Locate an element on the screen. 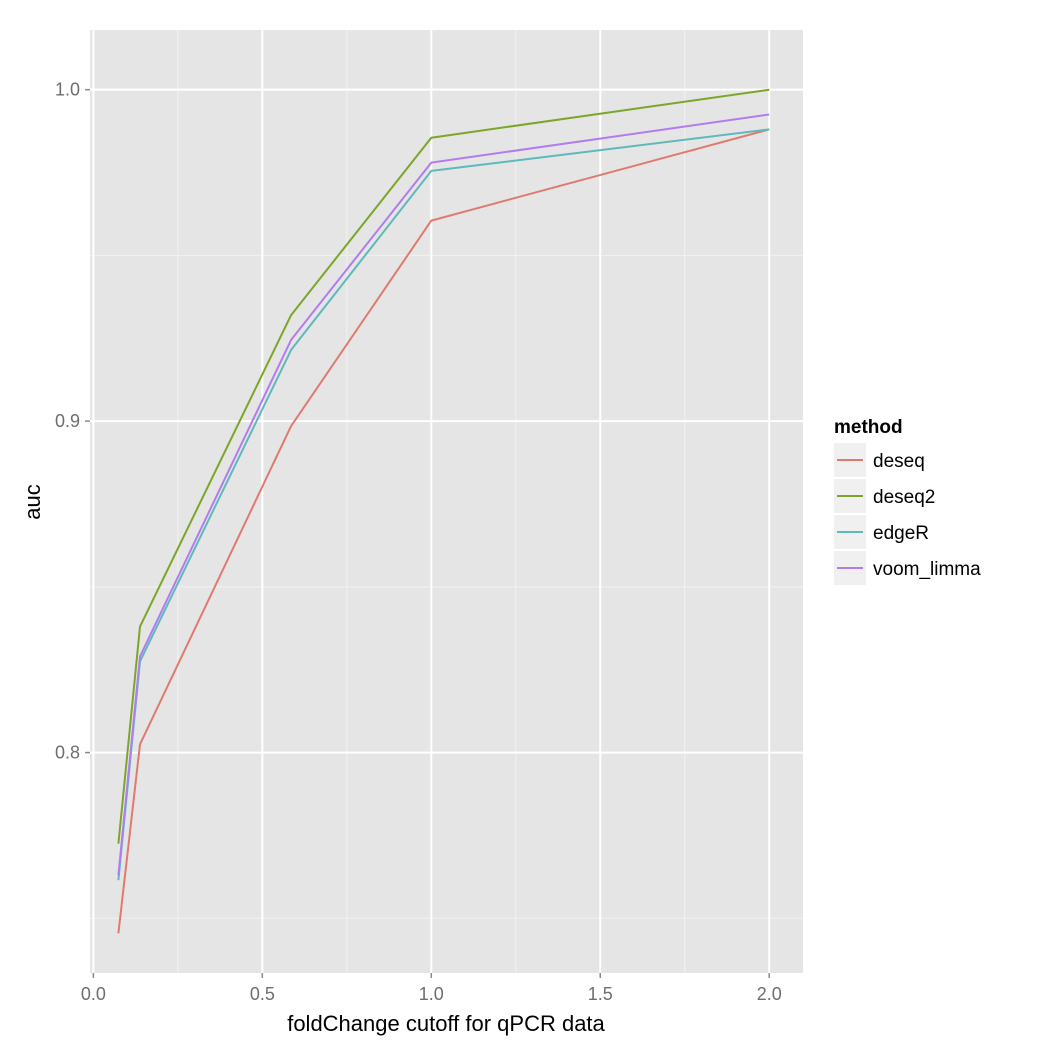 The image size is (1050, 1050). y-tick-labels: 0.8 0.9 1.0 is located at coordinates (67, 421).